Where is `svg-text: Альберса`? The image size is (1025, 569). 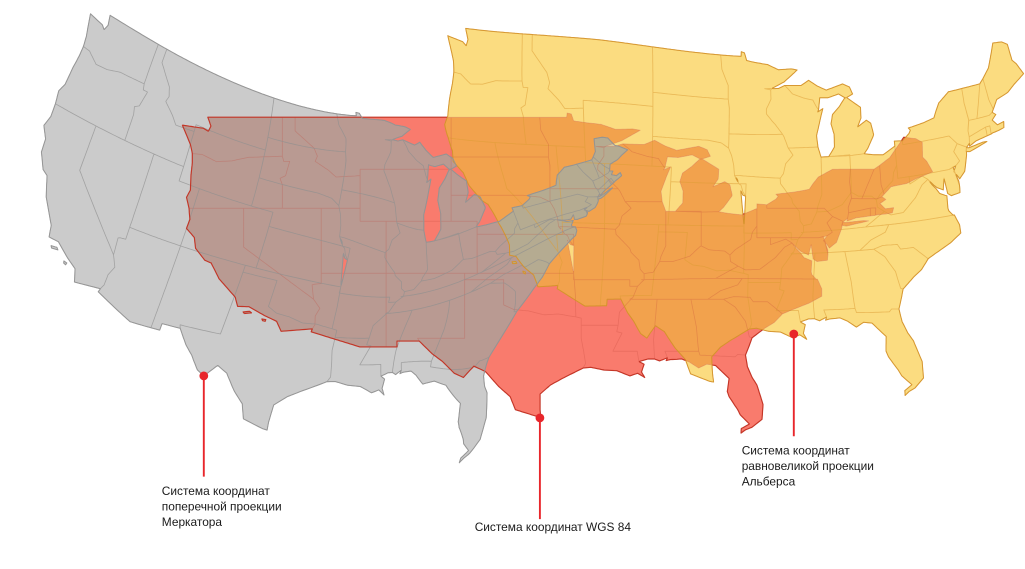
svg-text: Альберса is located at coordinates (769, 481).